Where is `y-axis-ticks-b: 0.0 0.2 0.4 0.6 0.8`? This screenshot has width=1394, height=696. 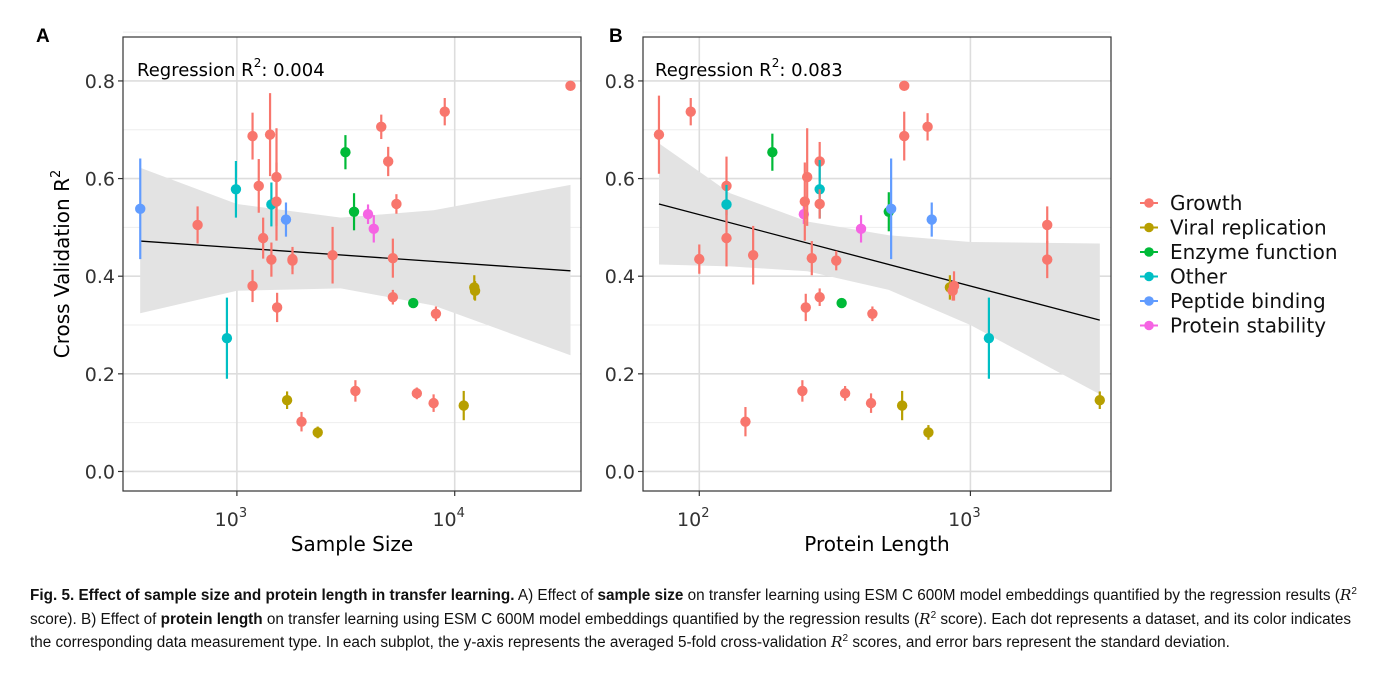
y-axis-ticks-b: 0.0 0.2 0.4 0.6 0.8 is located at coordinates (624, 277).